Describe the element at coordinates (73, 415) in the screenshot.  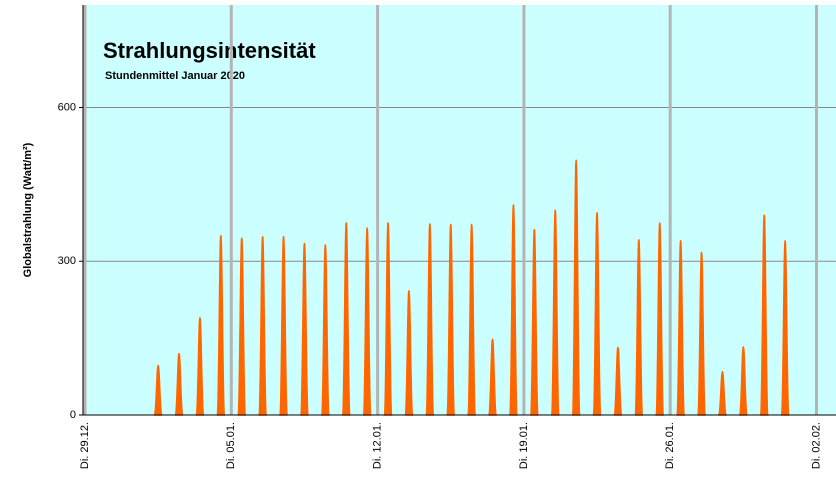
I see `y-tick-label: 0` at that location.